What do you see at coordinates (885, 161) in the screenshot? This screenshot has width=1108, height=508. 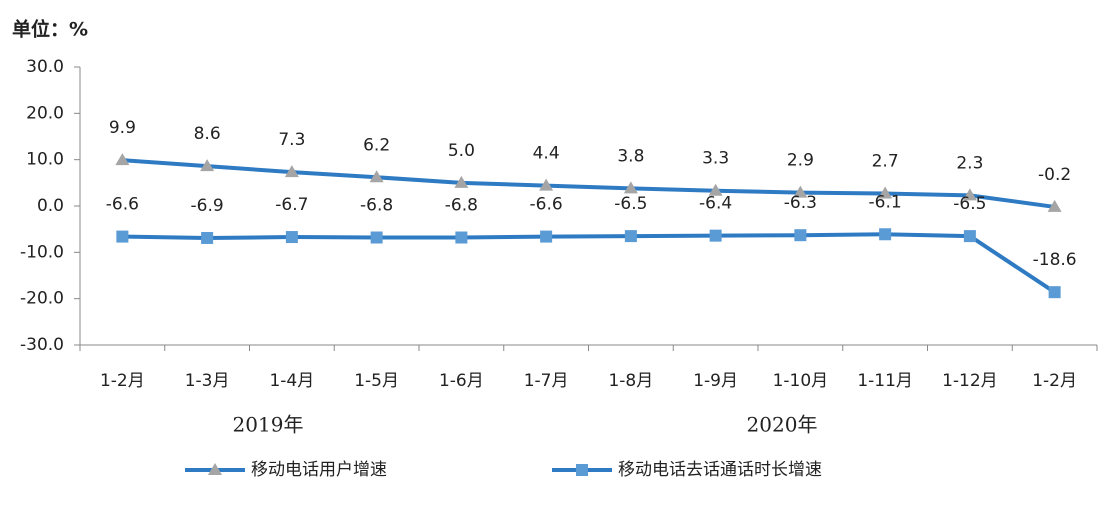 I see `data-label: 2.7` at bounding box center [885, 161].